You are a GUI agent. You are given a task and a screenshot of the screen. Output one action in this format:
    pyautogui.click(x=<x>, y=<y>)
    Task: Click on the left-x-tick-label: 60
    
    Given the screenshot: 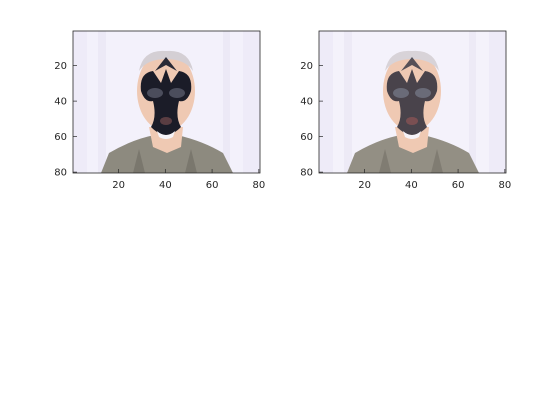 What is the action you would take?
    pyautogui.click(x=212, y=185)
    